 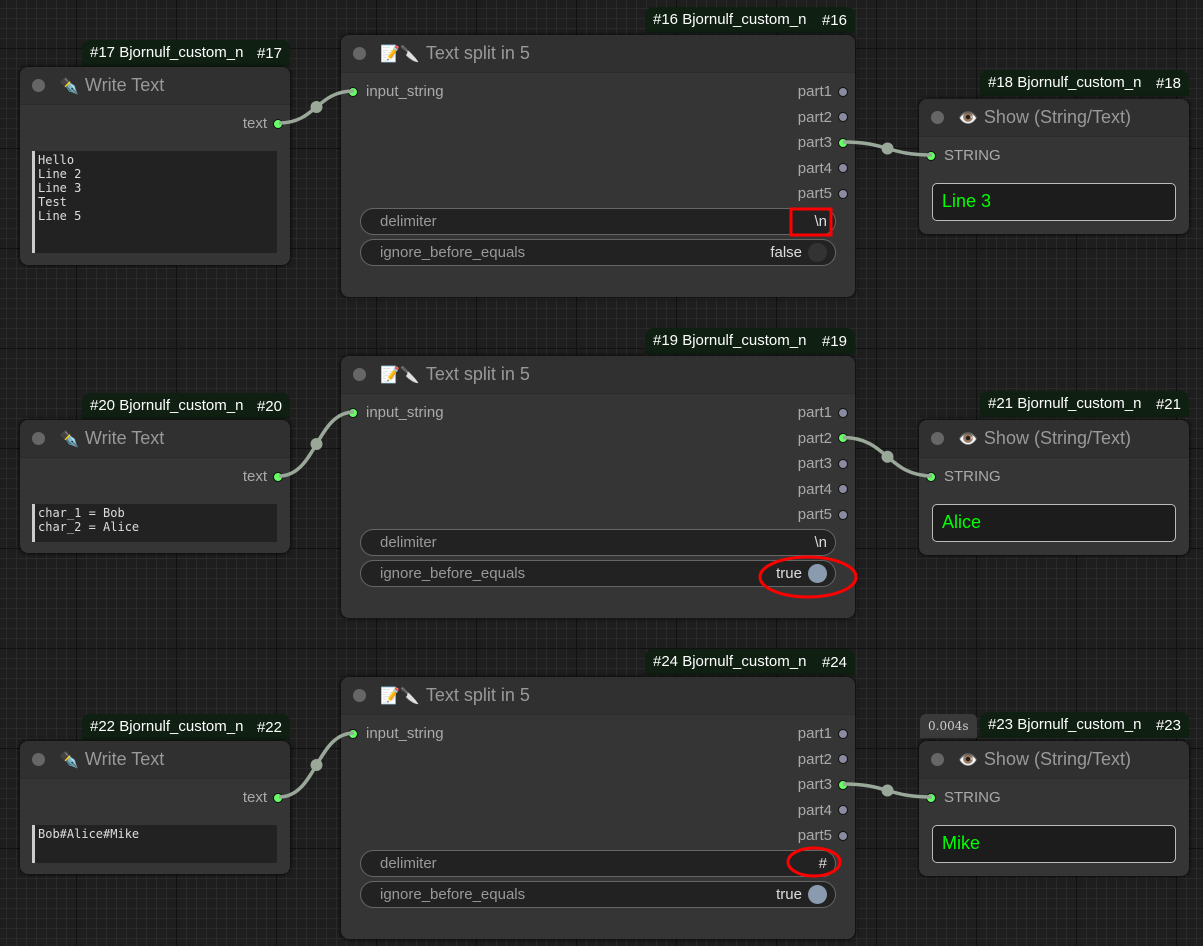 I want to click on badge-label: #16 Bjornulf_custom_n, so click(x=730, y=19).